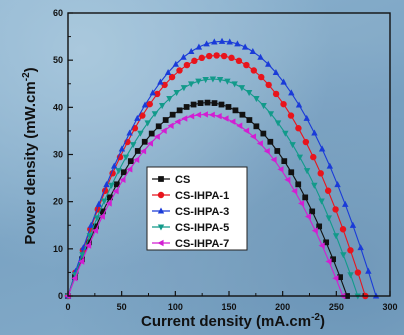  I want to click on x-axis: 0 50 100 150 200 250 300, so click(231, 301).